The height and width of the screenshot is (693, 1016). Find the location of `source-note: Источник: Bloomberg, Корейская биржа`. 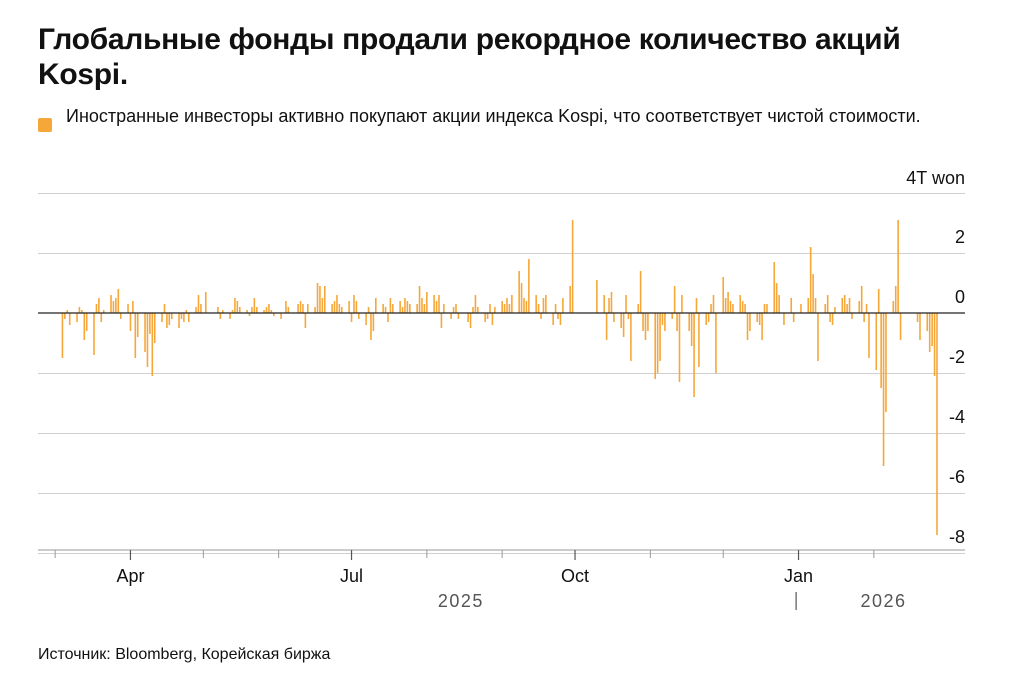

source-note: Источник: Bloomberg, Корейская биржа is located at coordinates (184, 654).